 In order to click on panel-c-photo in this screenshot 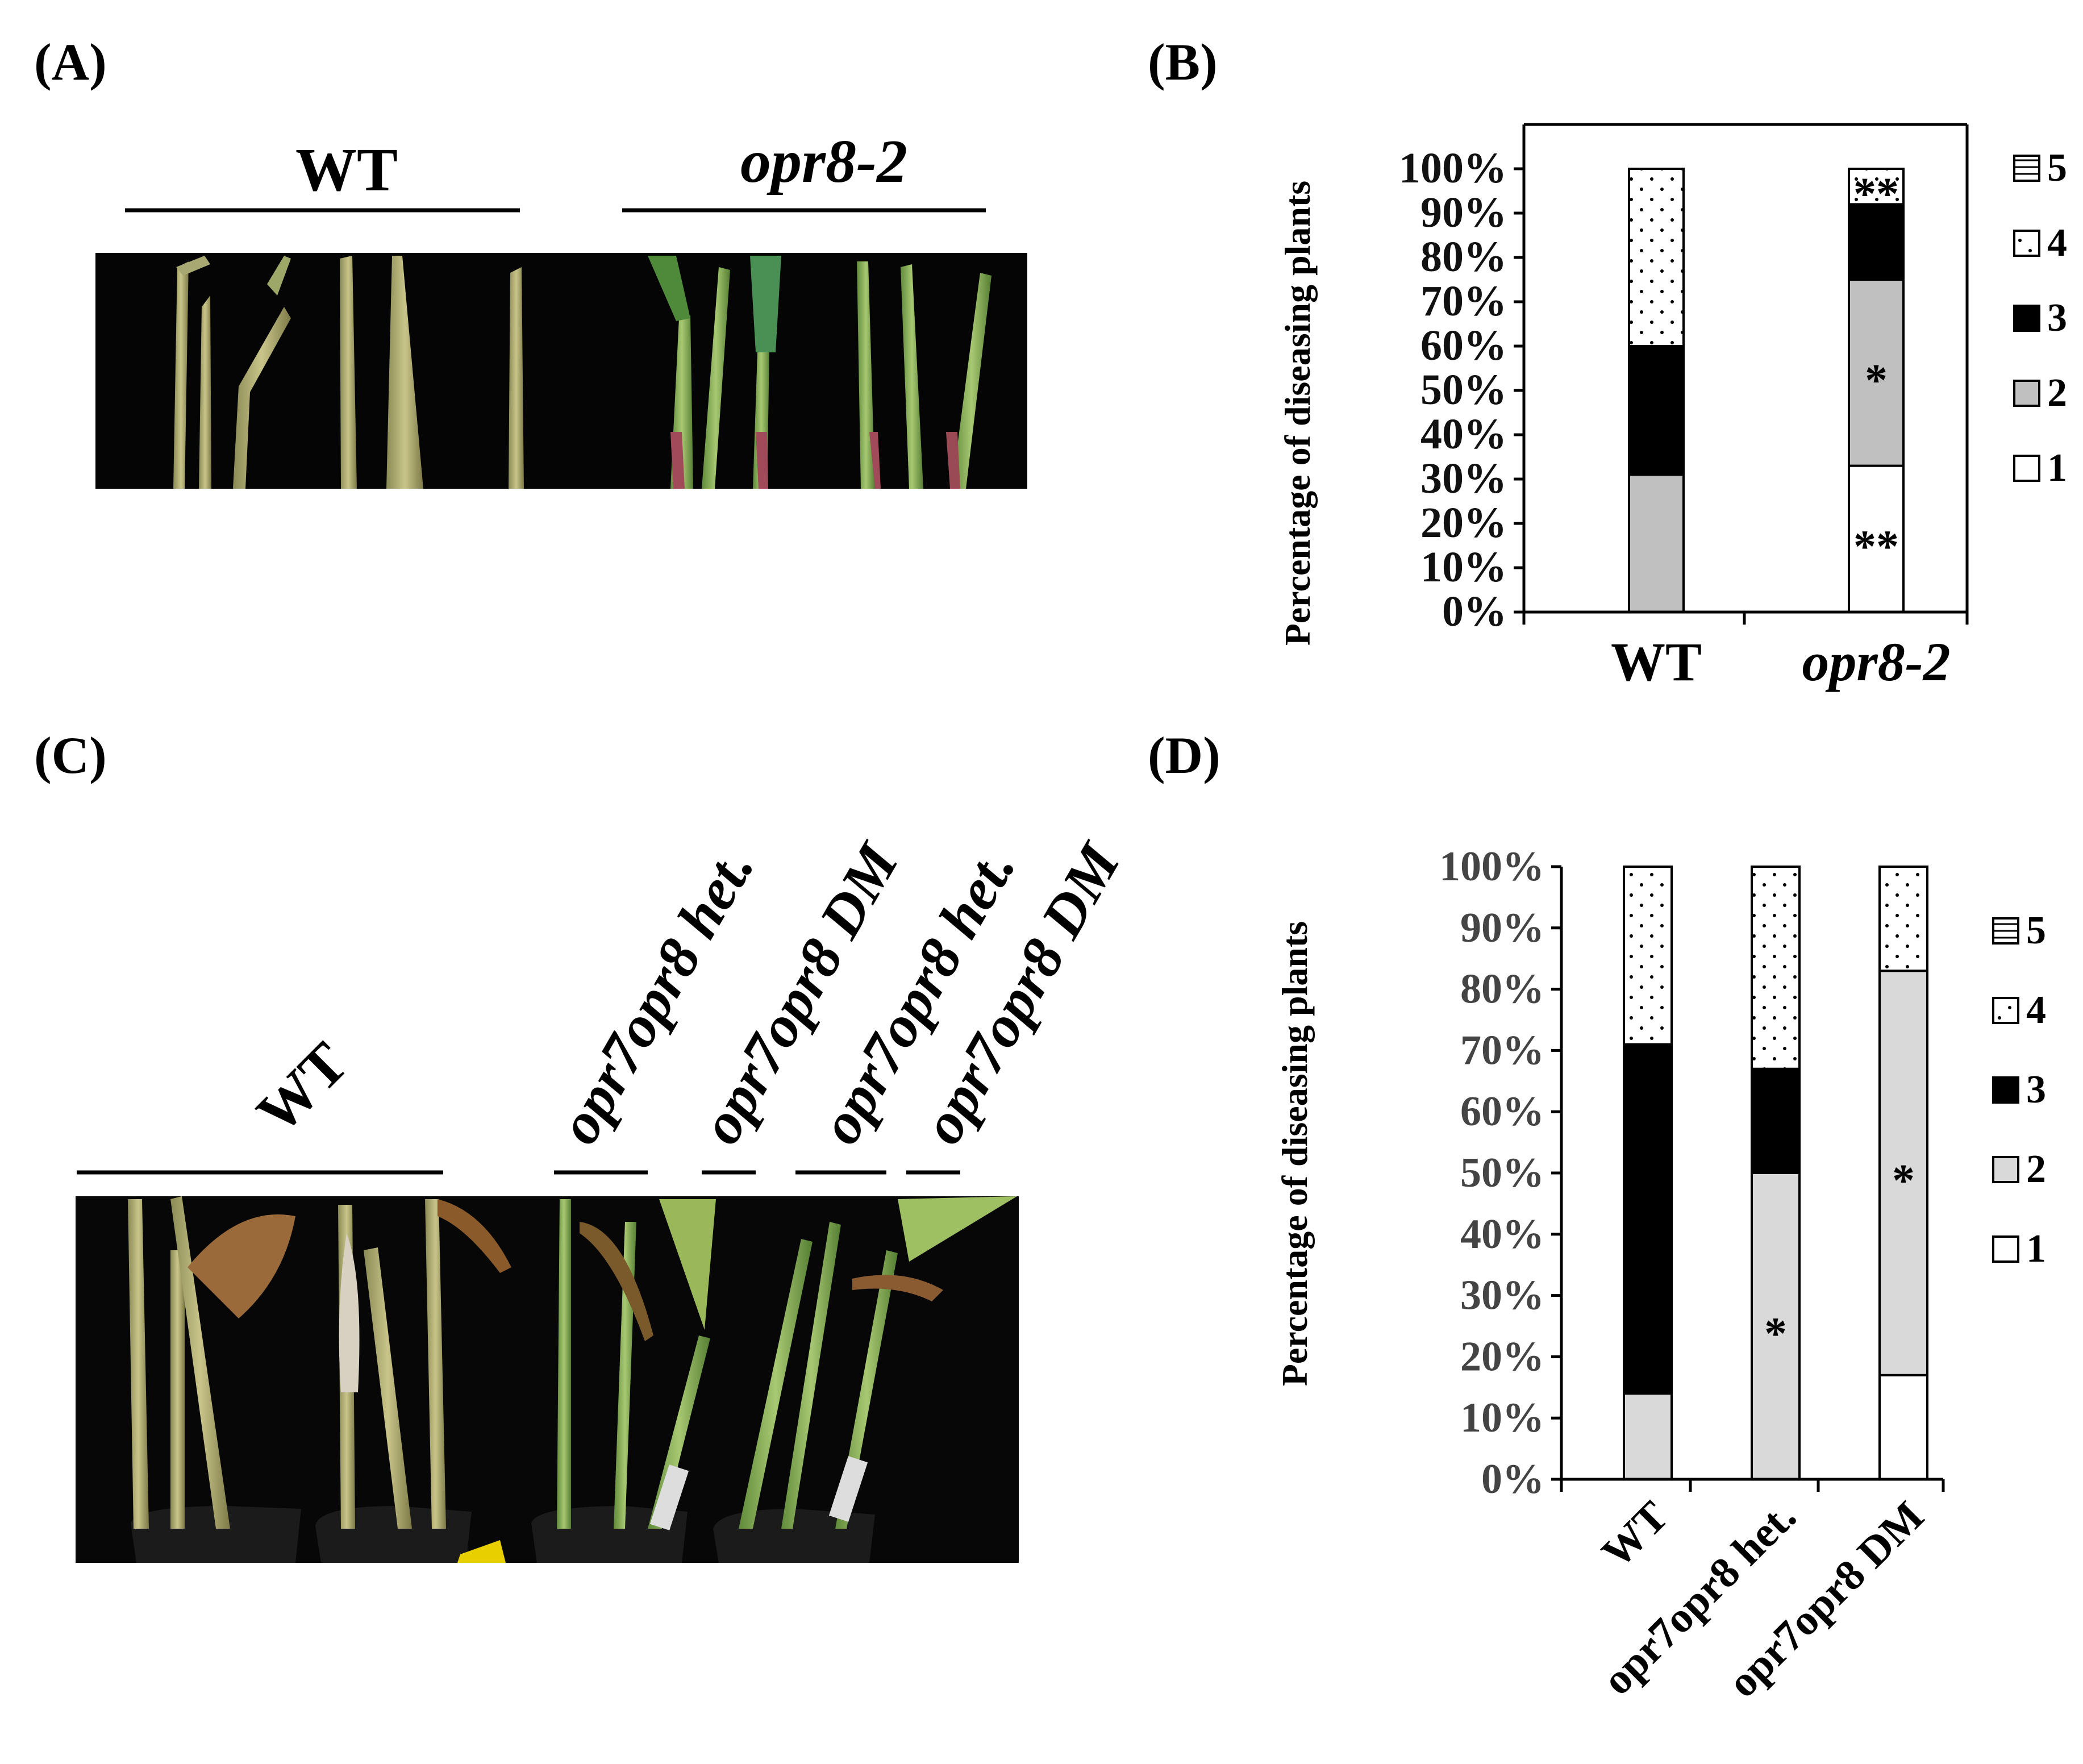, I will do `click(547, 1379)`.